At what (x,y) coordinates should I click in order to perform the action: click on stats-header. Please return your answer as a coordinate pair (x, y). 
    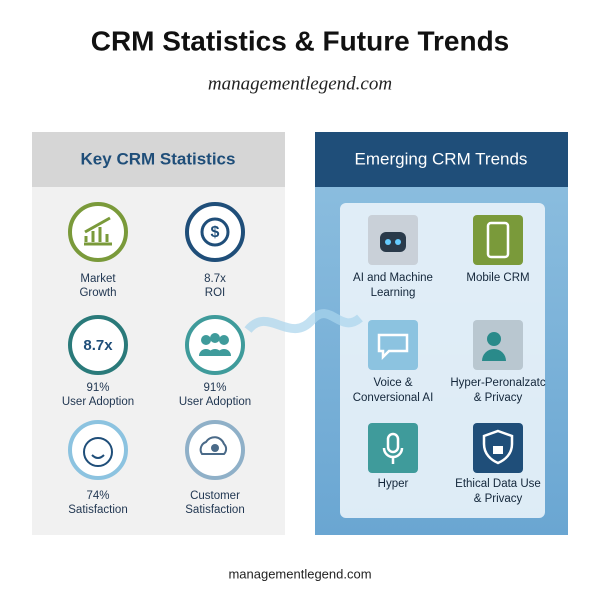
    Looking at the image, I should click on (158, 159).